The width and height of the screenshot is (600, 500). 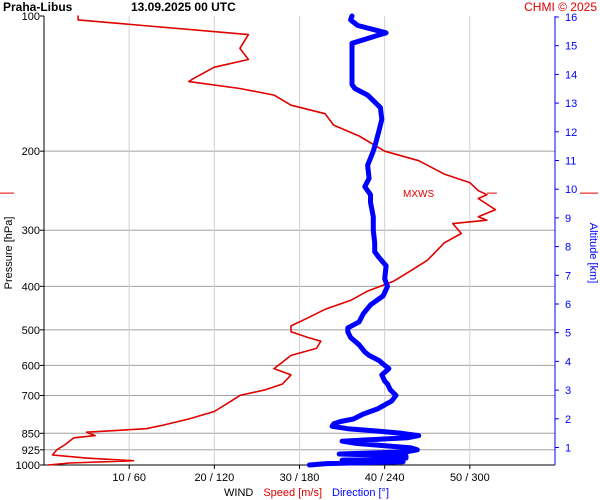 I want to click on altitude-tick-label: 14, so click(x=571, y=75).